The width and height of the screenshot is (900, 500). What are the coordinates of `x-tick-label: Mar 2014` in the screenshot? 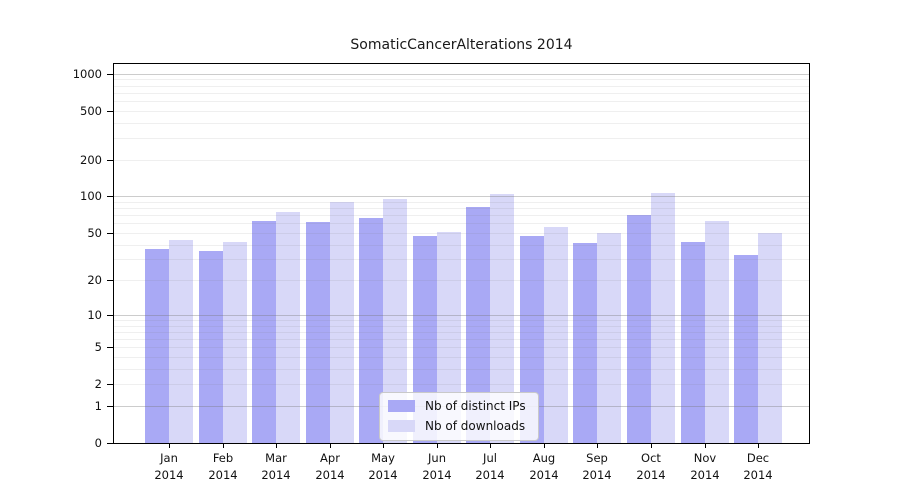 It's located at (276, 466).